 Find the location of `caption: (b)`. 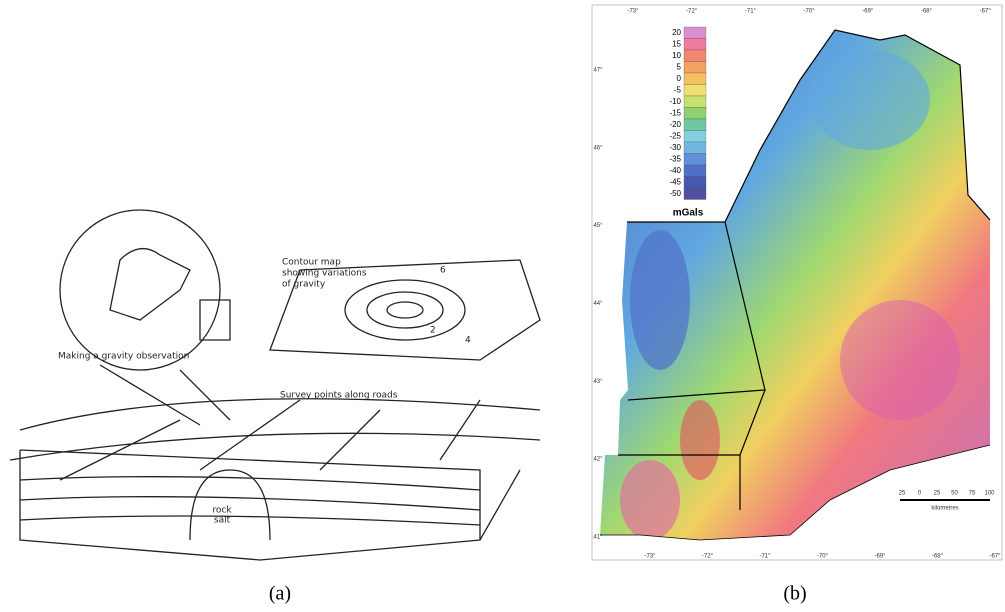

caption: (b) is located at coordinates (794, 594).